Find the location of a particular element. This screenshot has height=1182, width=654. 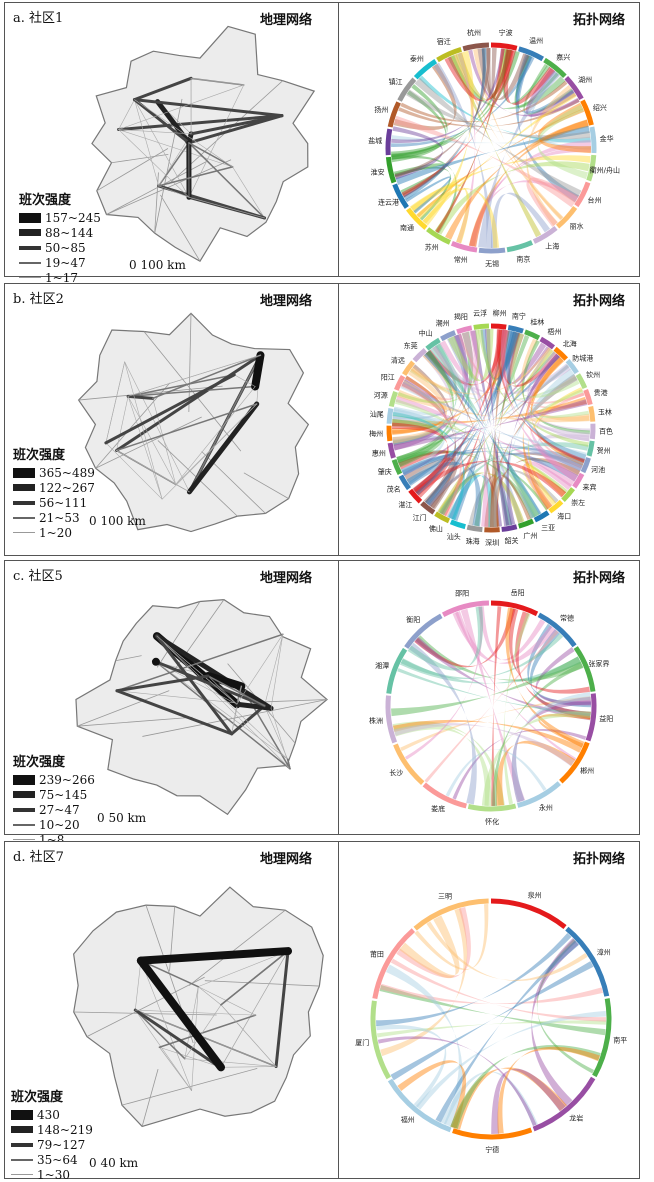

panel-label: c. 社区5 is located at coordinates (38, 576).